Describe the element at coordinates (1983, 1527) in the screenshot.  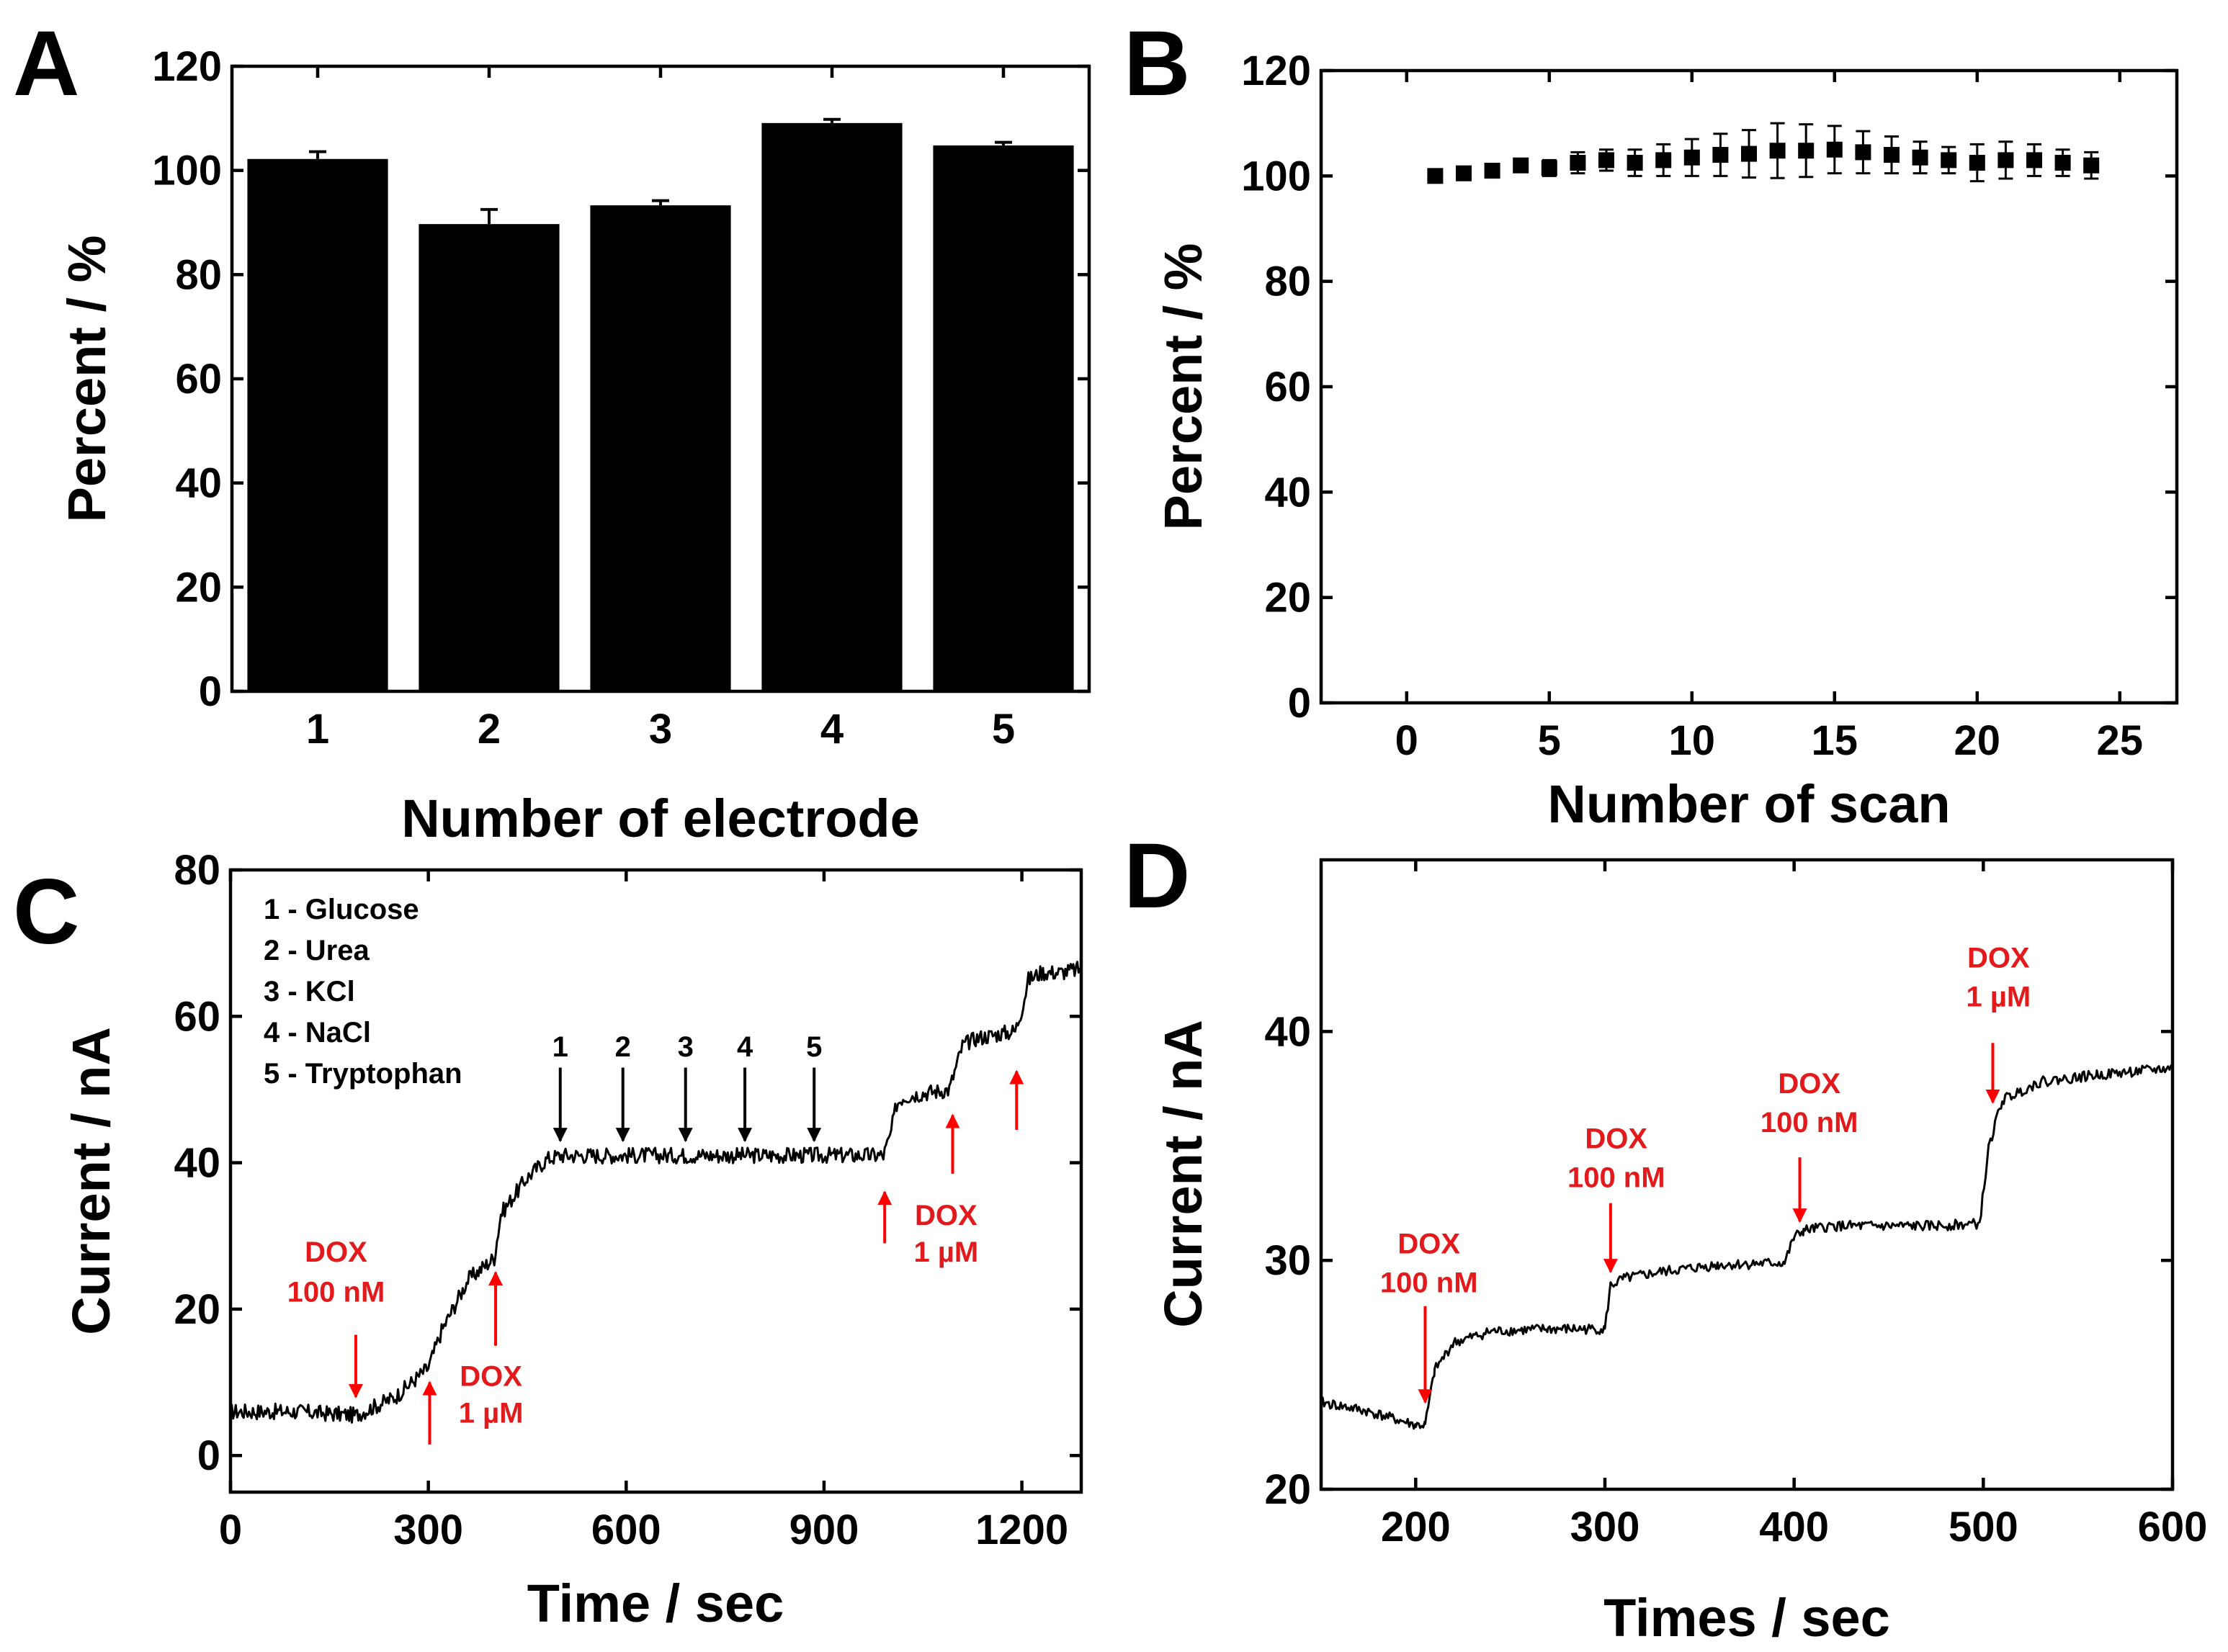
I see `panel-d-xtick-label: 500` at that location.